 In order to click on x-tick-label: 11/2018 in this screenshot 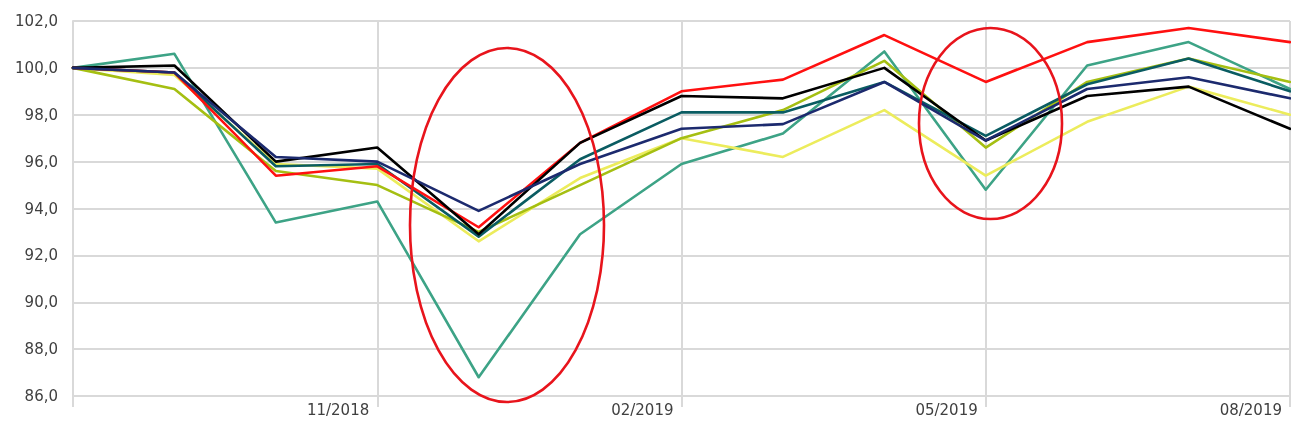, I will do `click(338, 409)`.